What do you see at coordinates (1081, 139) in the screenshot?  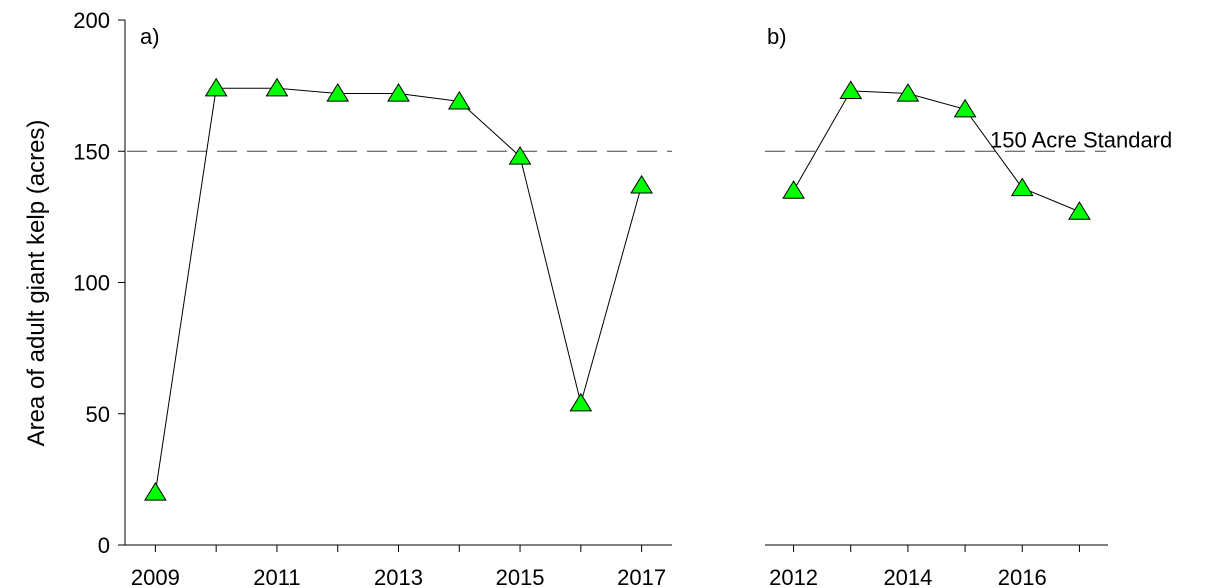 I see `reference-line-label: 150 Acre Standard` at bounding box center [1081, 139].